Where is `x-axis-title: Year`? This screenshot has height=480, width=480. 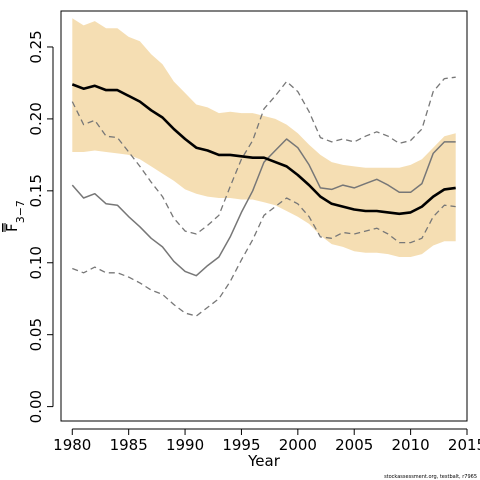
x-axis-title: Year is located at coordinates (264, 461).